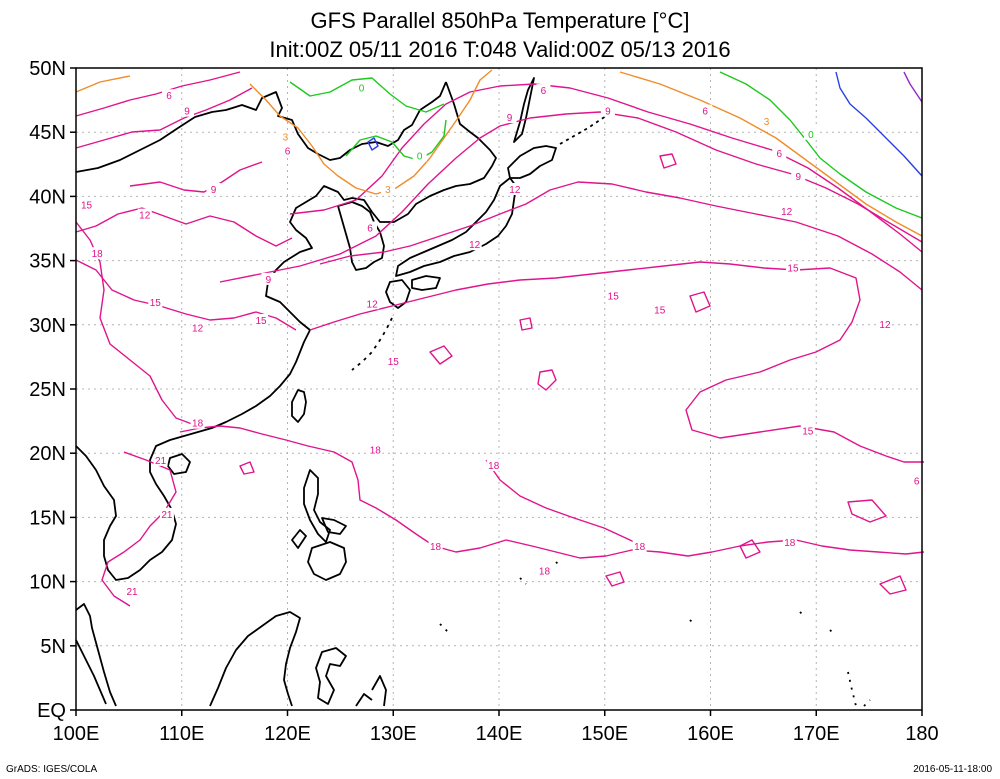 This screenshot has height=779, width=1000. What do you see at coordinates (47, 133) in the screenshot?
I see `lat-tick-label: 45N` at bounding box center [47, 133].